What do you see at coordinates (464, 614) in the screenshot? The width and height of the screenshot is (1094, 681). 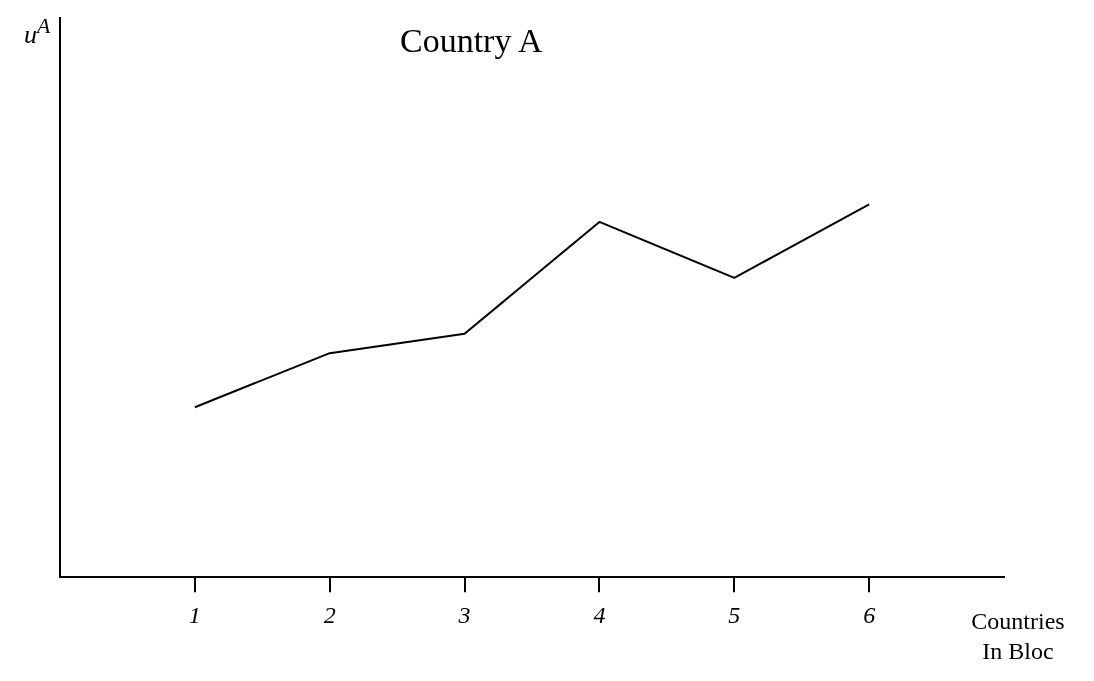 I see `x-tick-label: 3` at bounding box center [464, 614].